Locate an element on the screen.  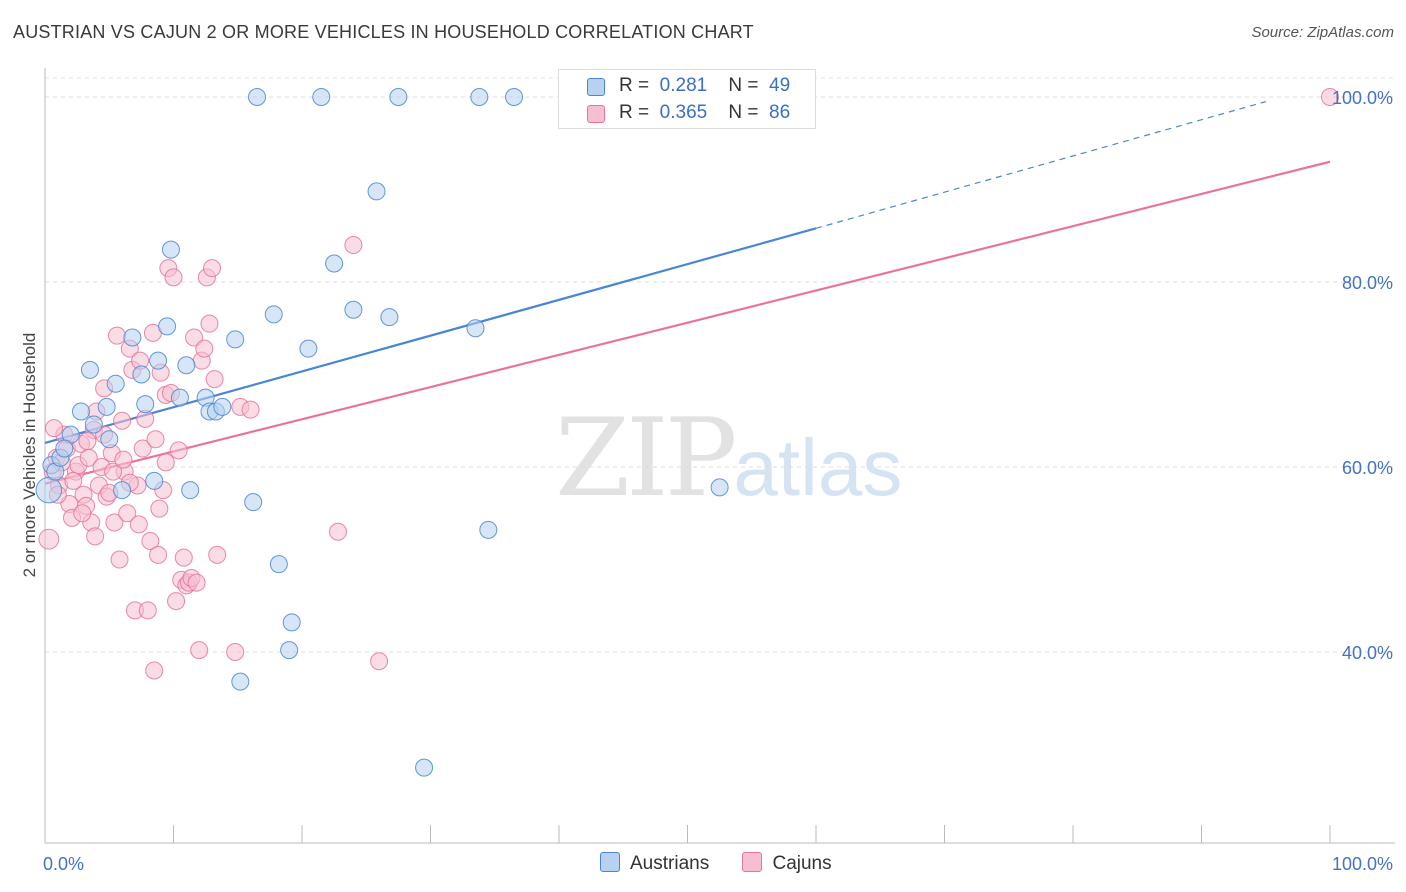
stats-row-austrians: R = 0.281 N = 49 is located at coordinates (688, 86).